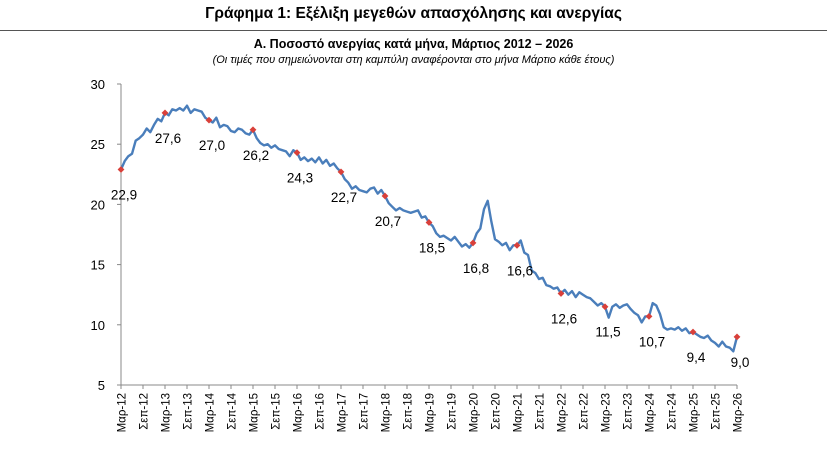 This screenshot has height=472, width=827. I want to click on x-tick-label: Σεπ-25, so click(717, 411).